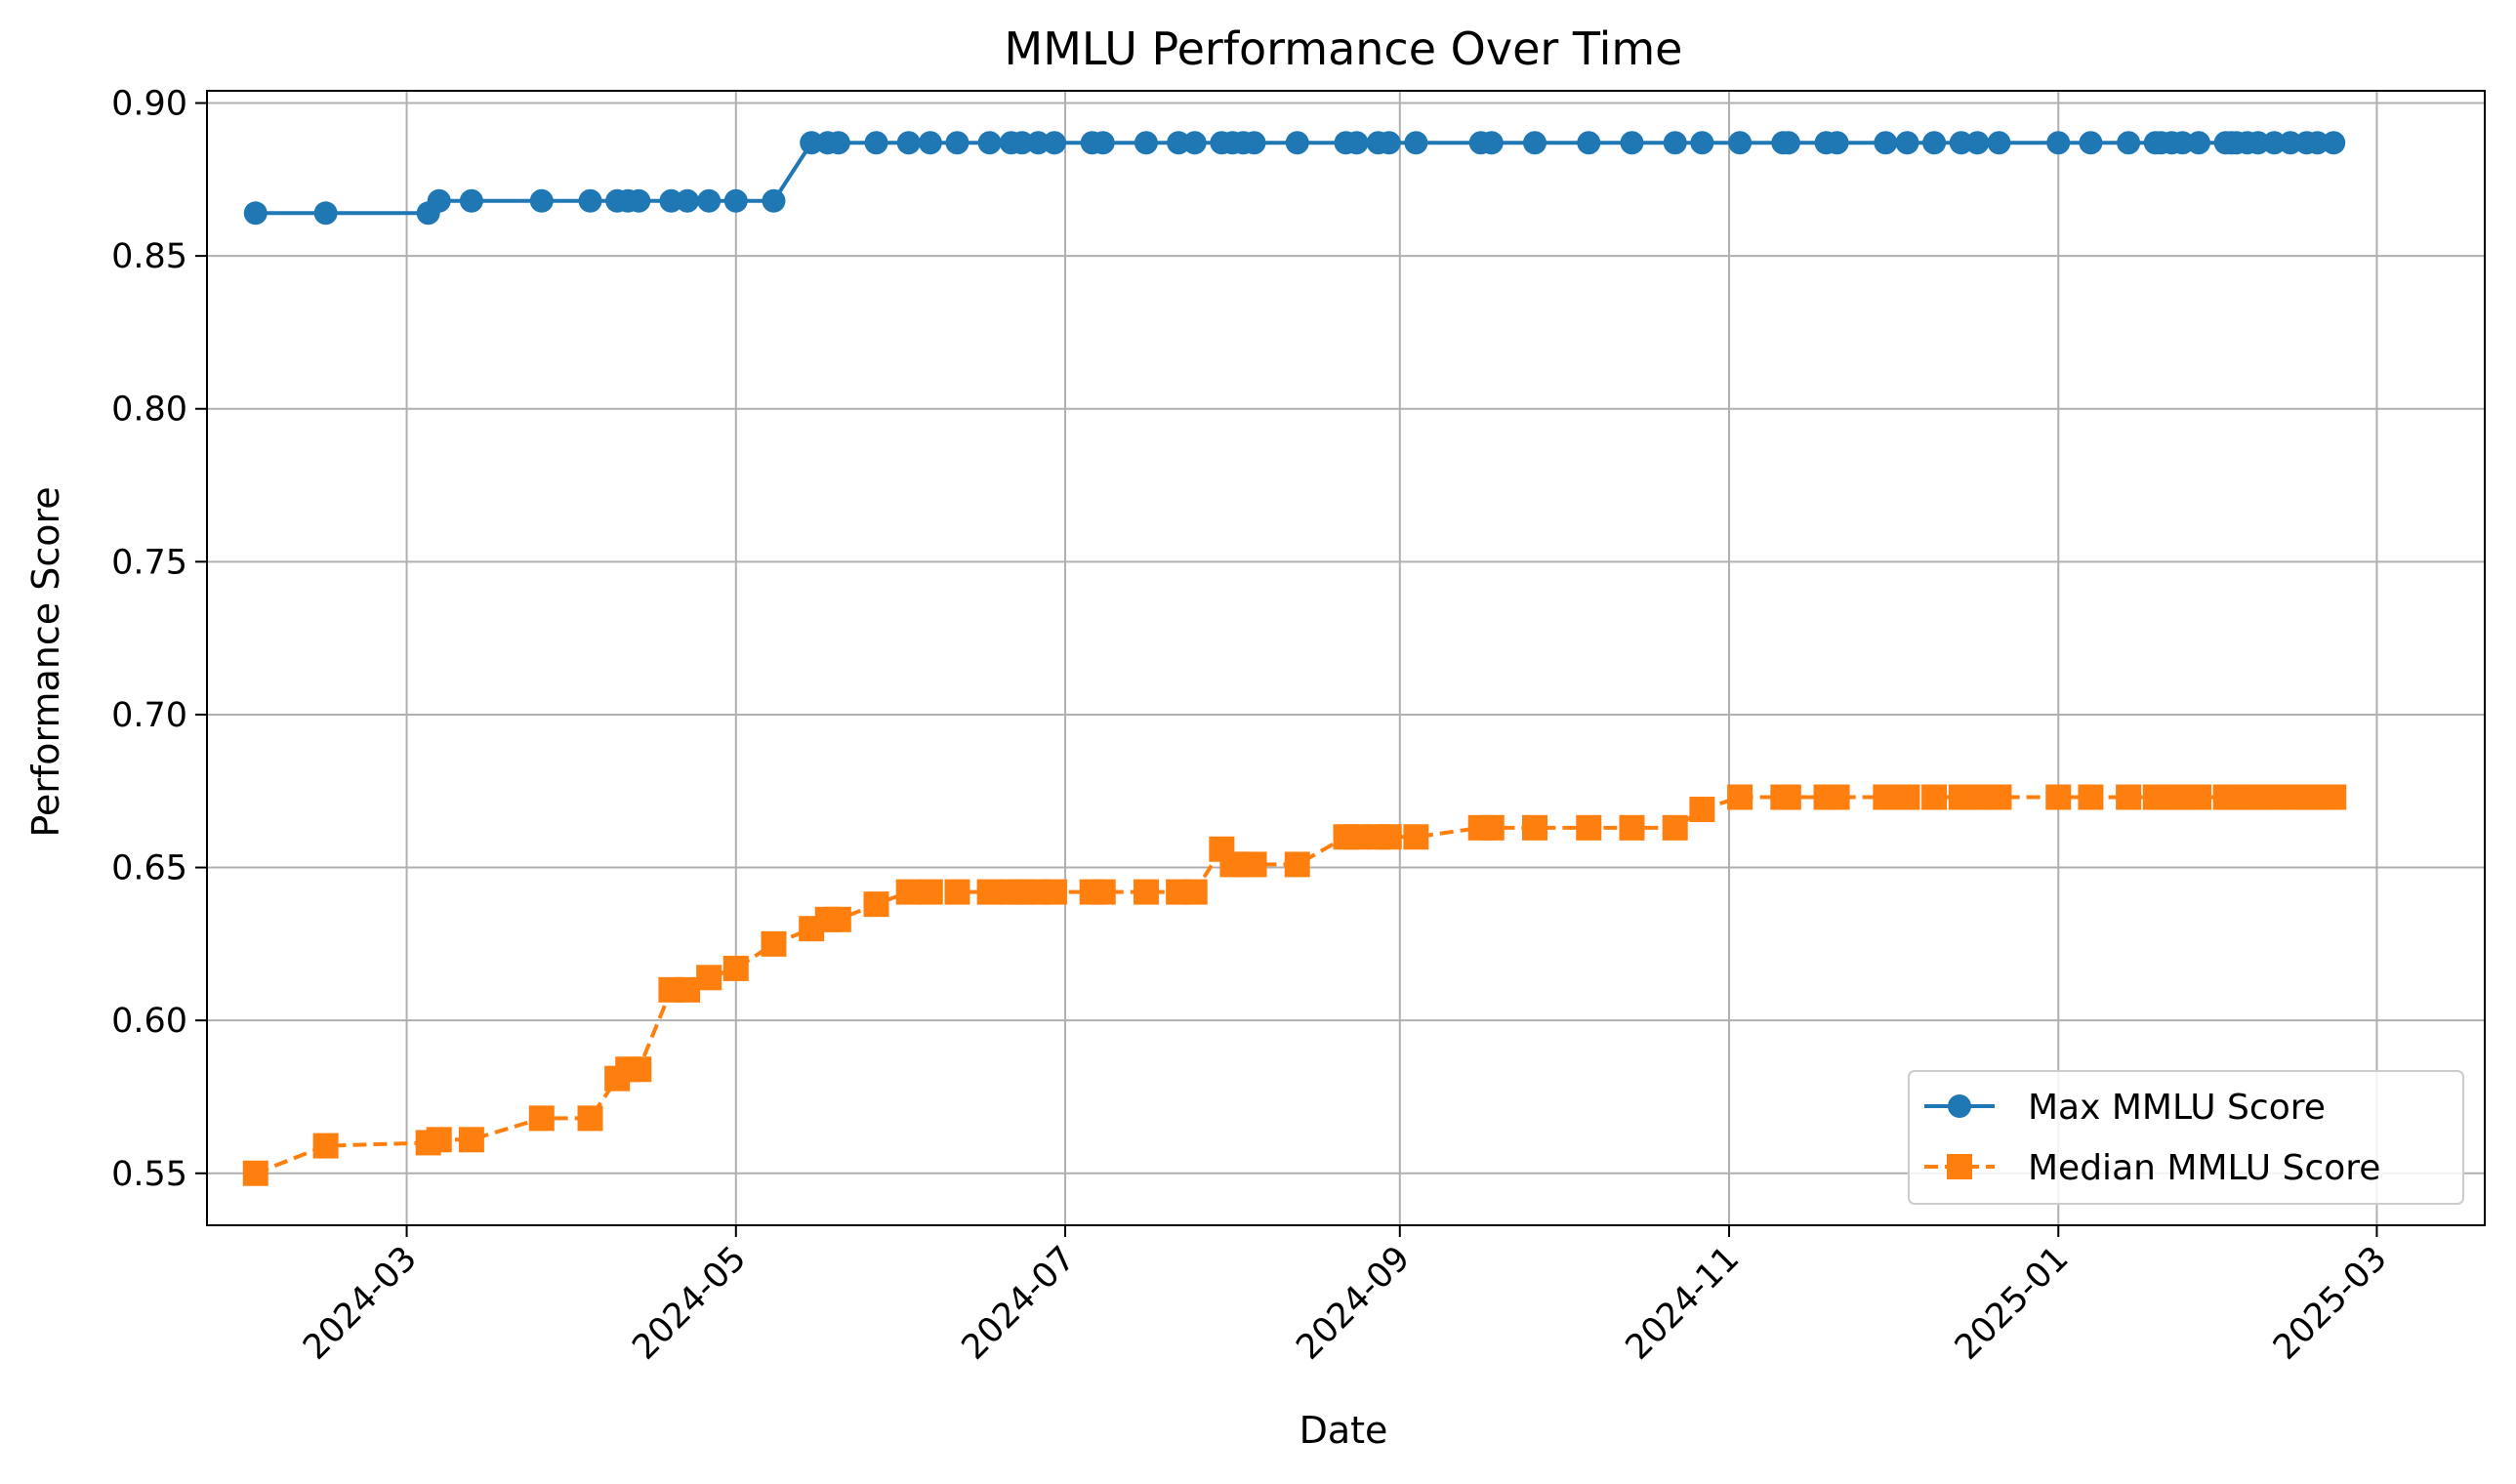  Describe the element at coordinates (149, 1022) in the screenshot. I see `y-tick-label: 0.60` at that location.